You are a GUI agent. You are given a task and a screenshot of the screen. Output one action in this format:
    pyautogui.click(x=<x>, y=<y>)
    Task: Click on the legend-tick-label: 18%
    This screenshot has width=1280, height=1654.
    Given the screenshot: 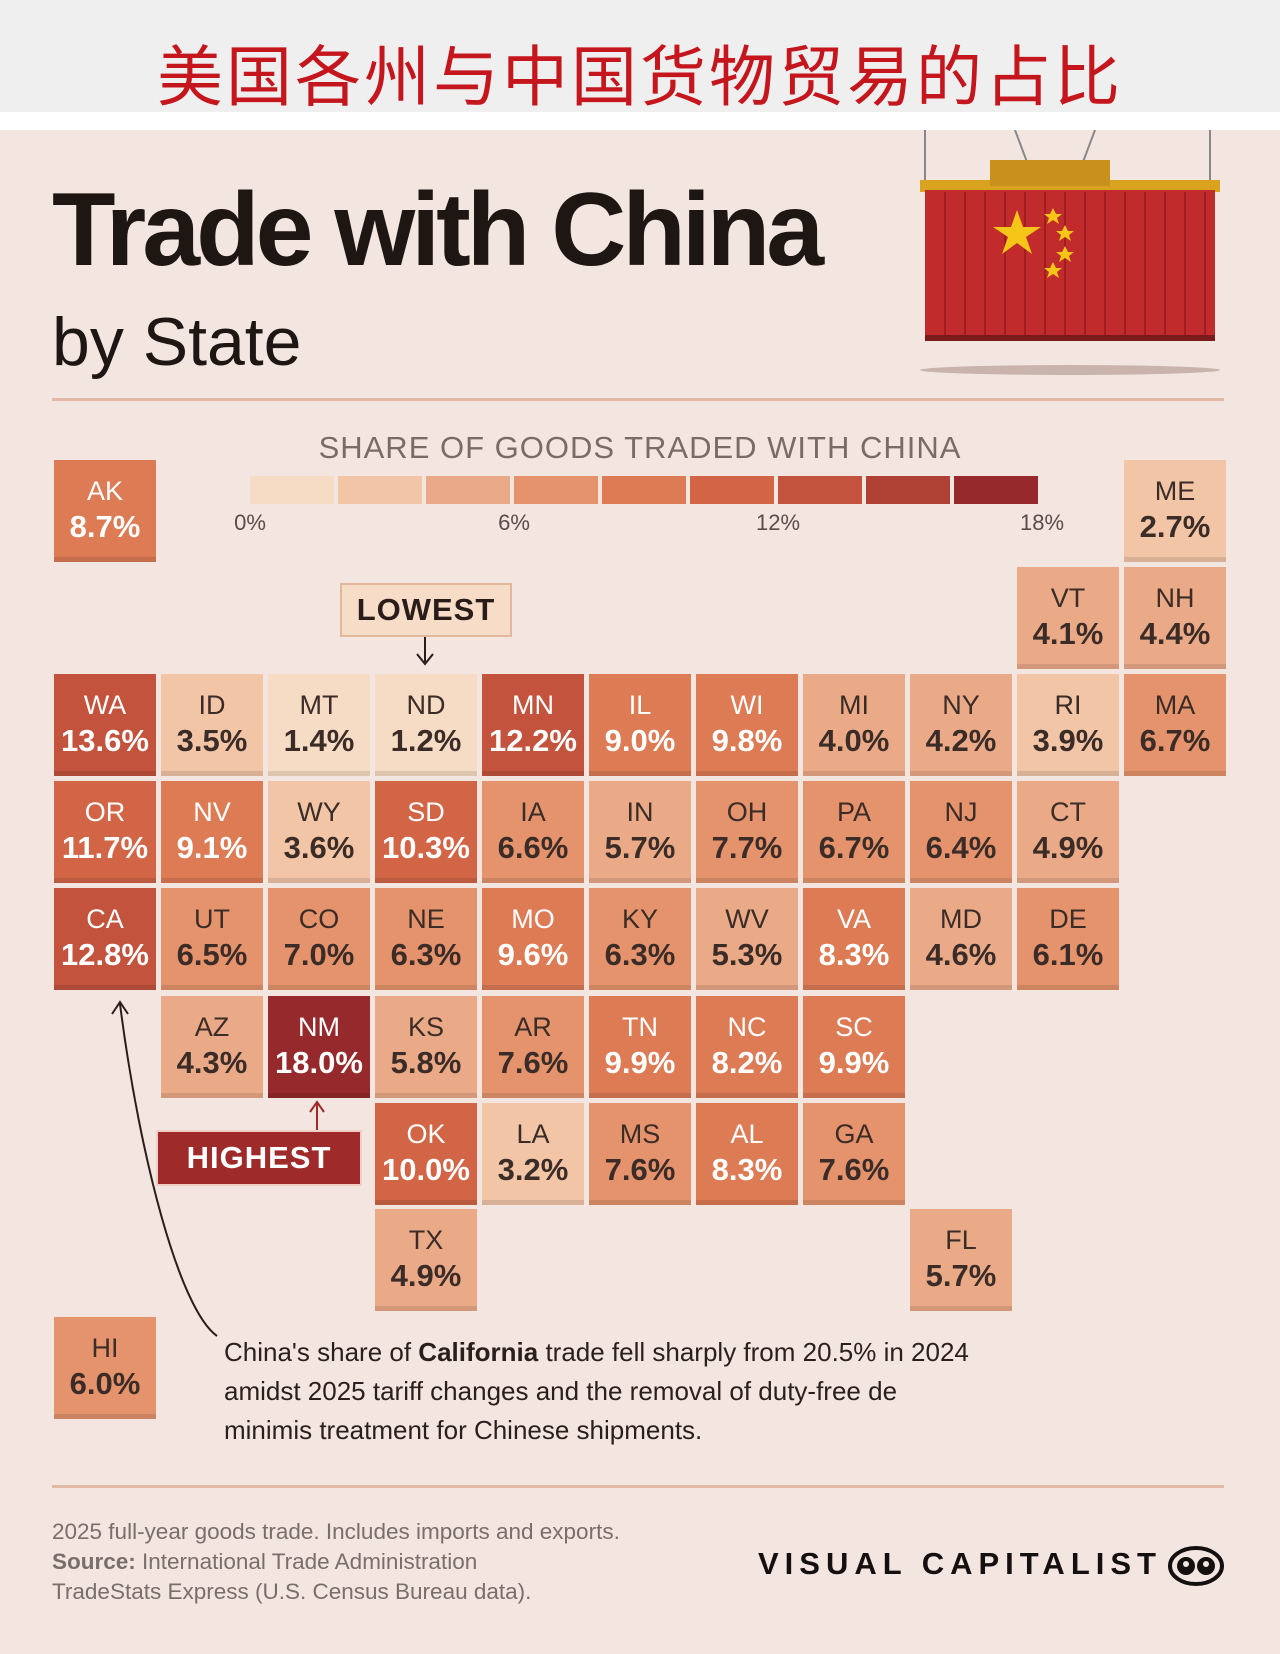 What is the action you would take?
    pyautogui.click(x=1042, y=522)
    